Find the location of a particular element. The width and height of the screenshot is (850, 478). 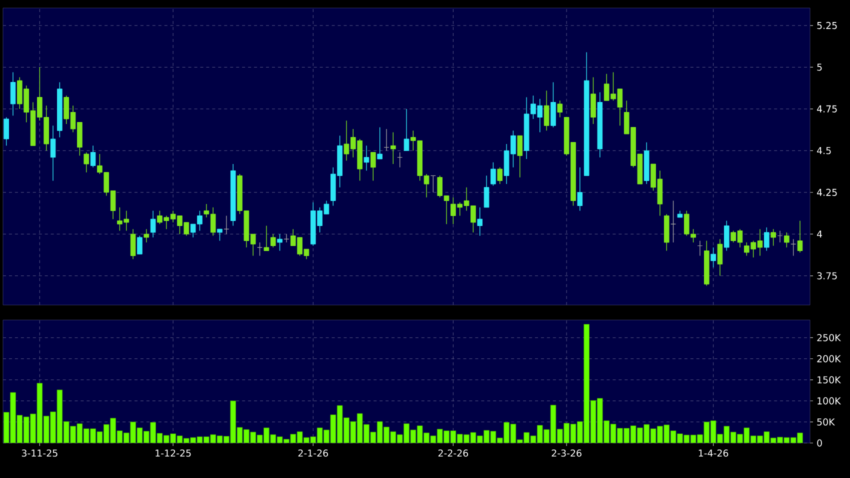

y-tick-label: 100K is located at coordinates (829, 400).